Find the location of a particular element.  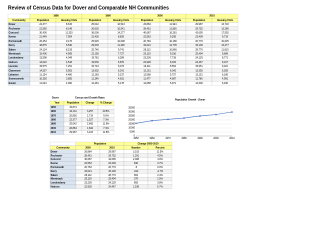

cell-text: 9,689 is located at coordinates (225, 54).